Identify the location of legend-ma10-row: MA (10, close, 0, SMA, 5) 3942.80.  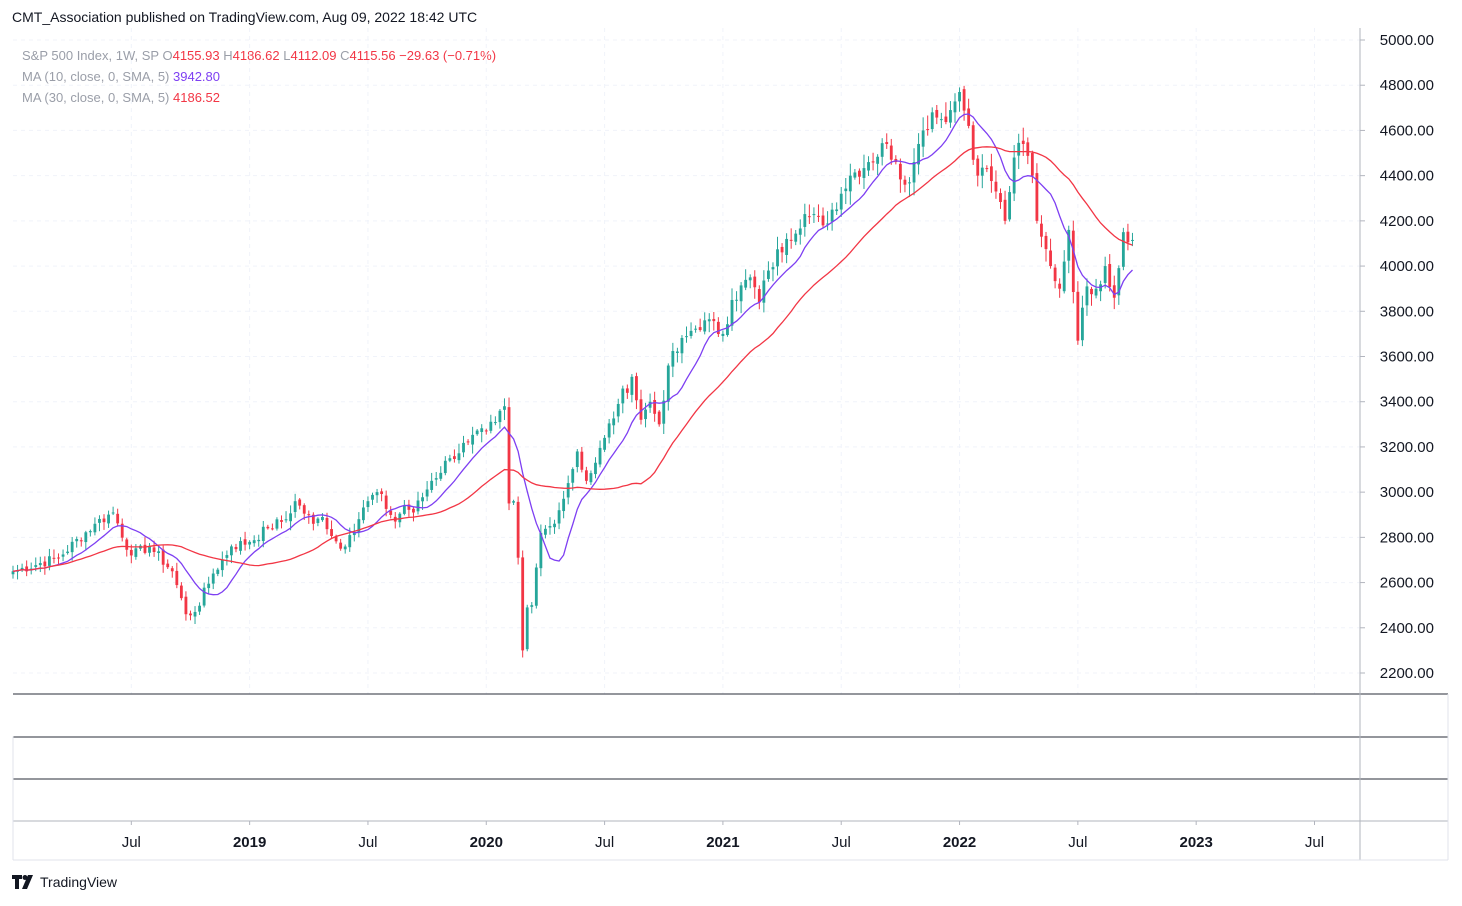
(259, 76).